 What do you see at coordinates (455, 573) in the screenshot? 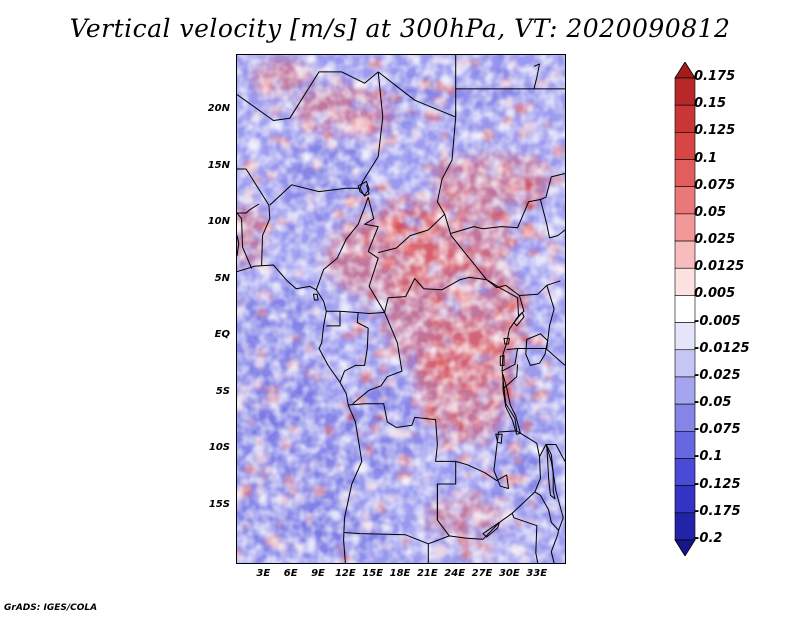
I see `lon-label: 24E` at bounding box center [455, 573].